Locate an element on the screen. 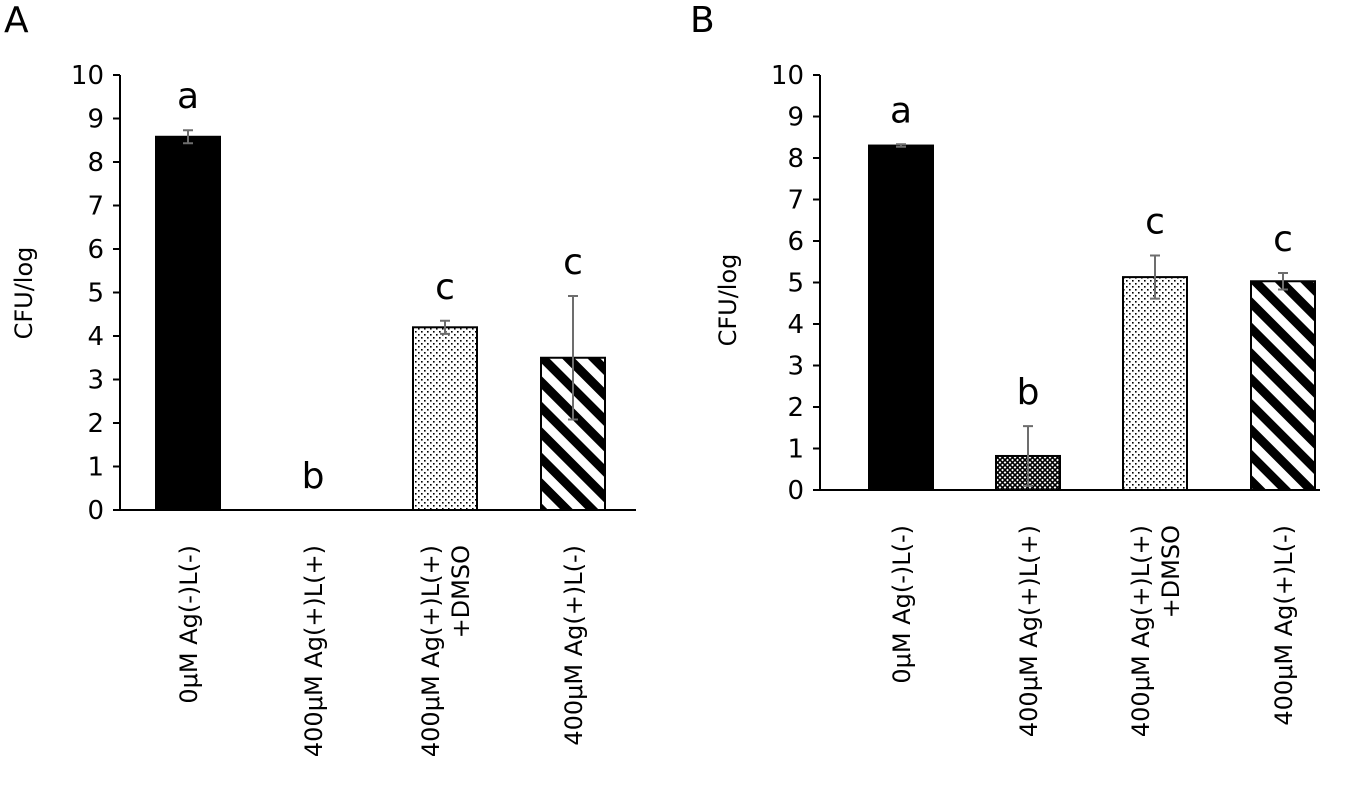  y-ticks-a: 0 1 2 3 4 5 6 7 8 9 10 is located at coordinates (95, 293).